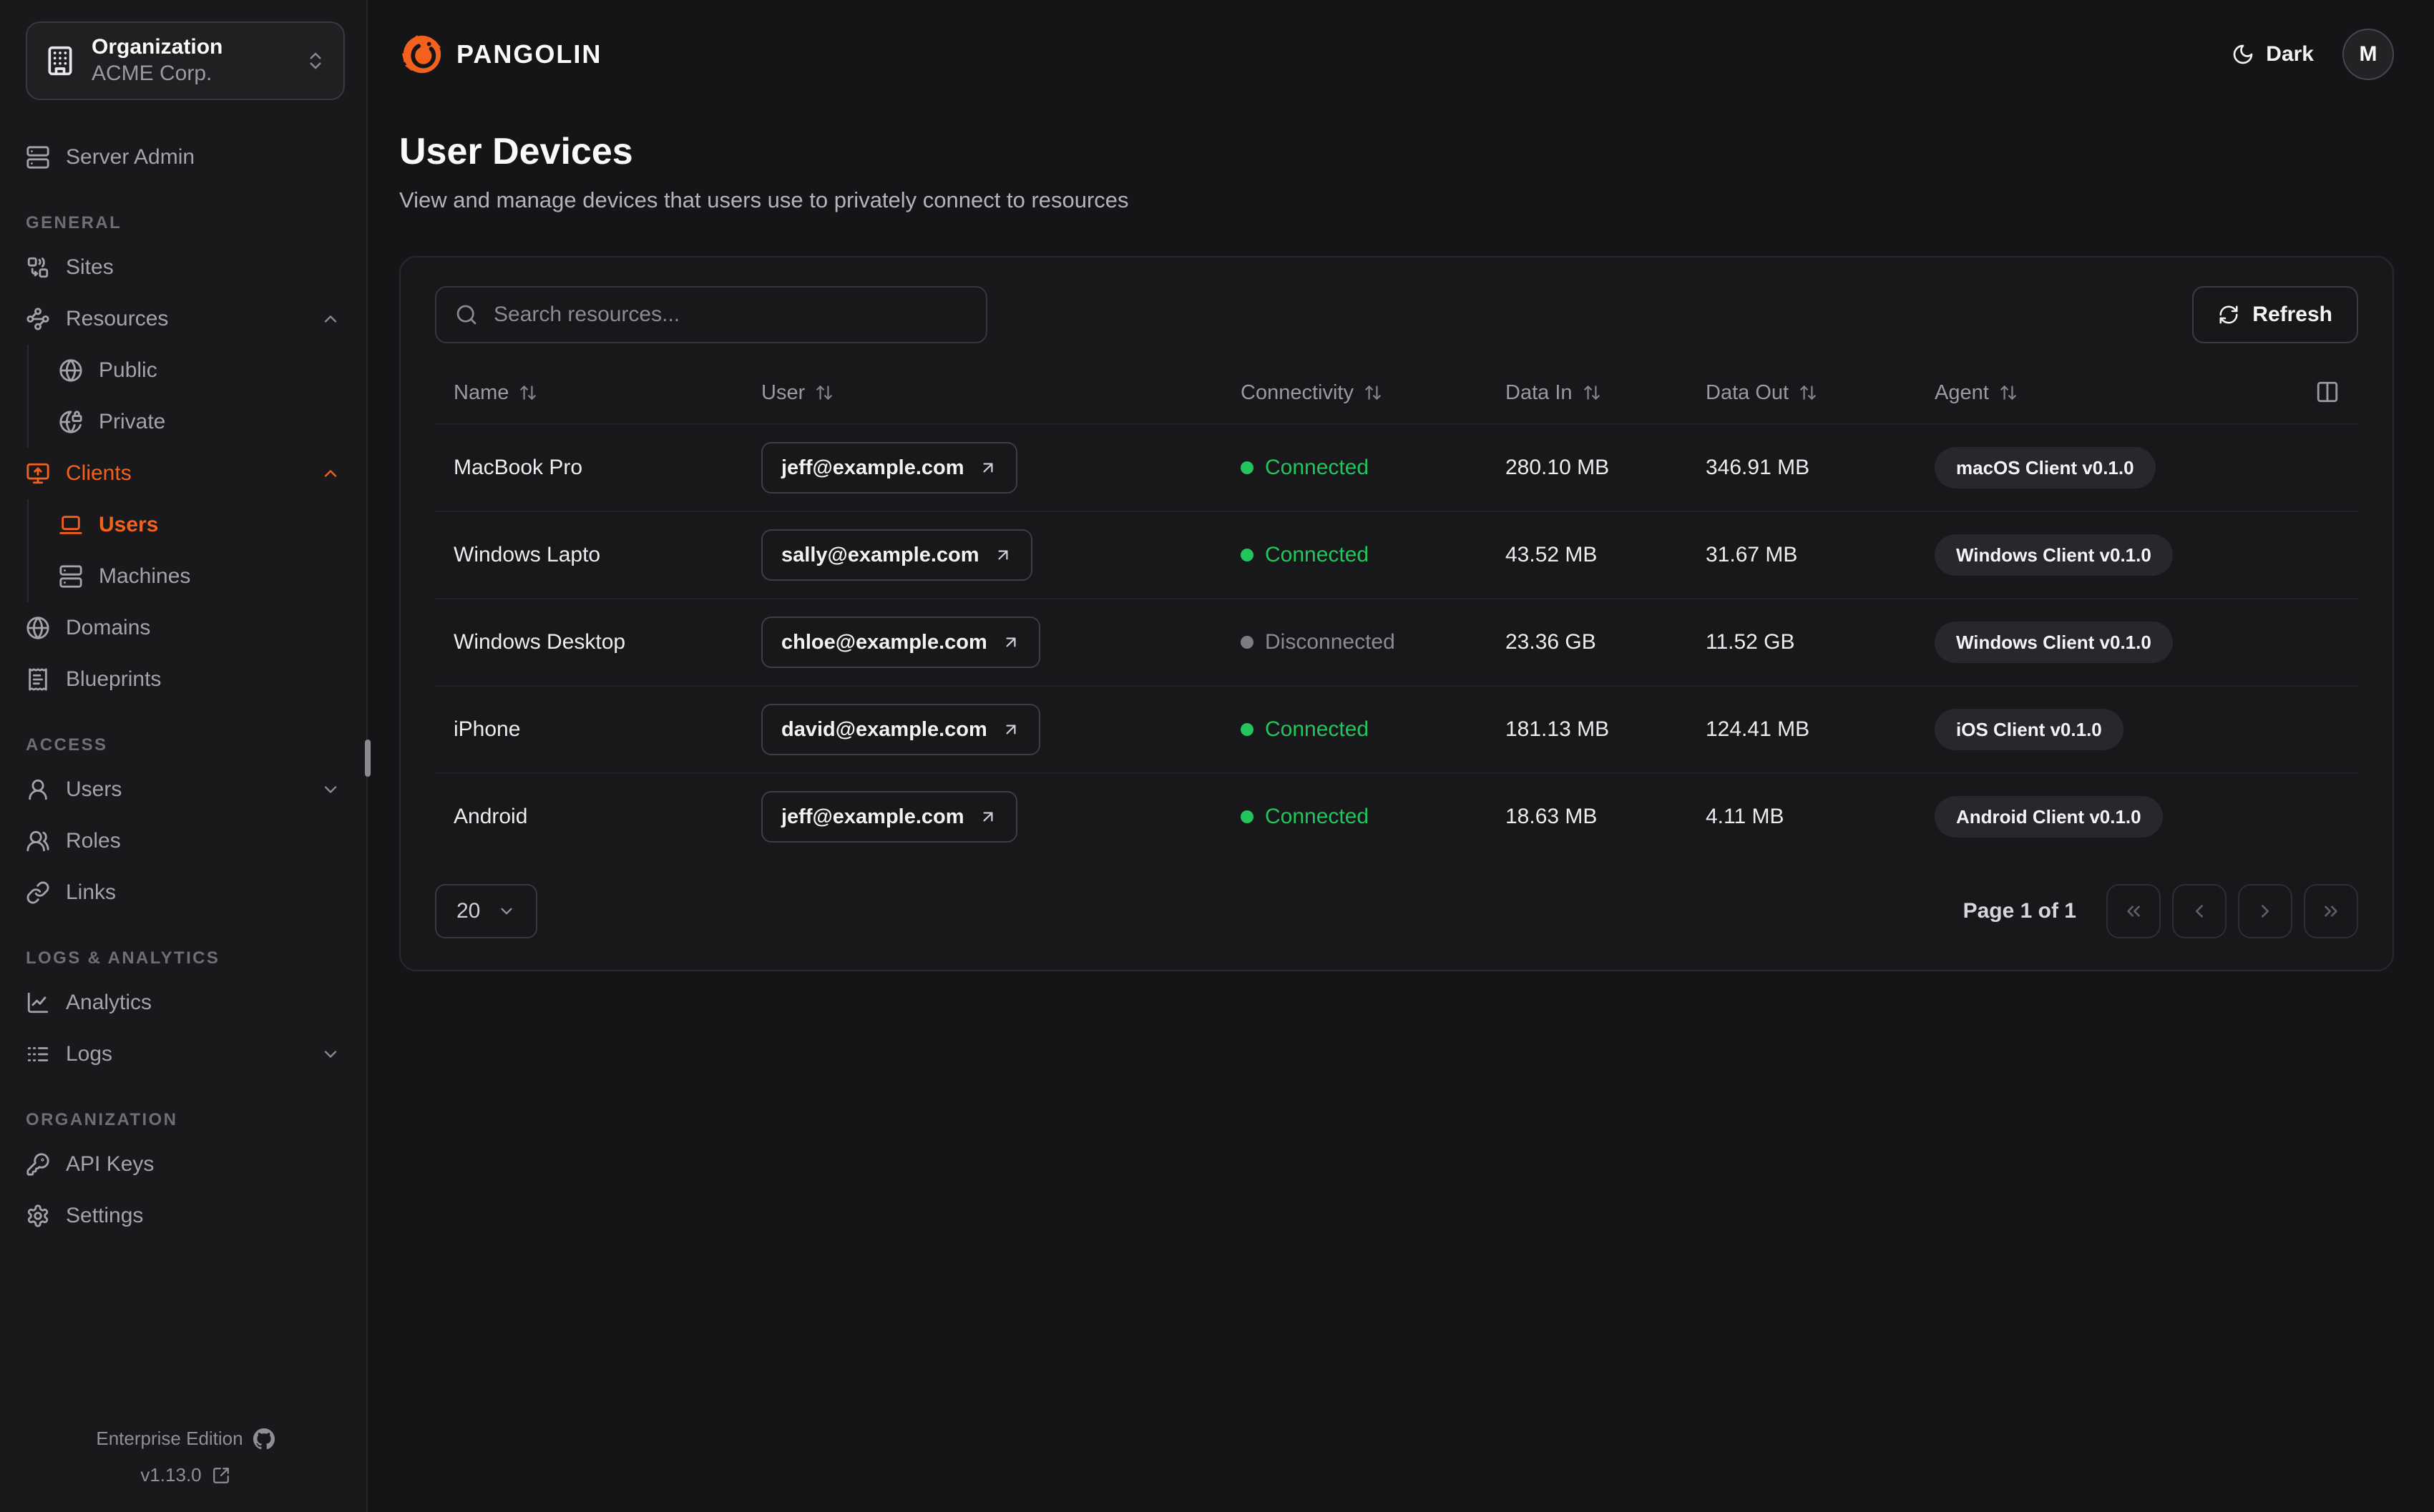  What do you see at coordinates (1551, 554) in the screenshot?
I see `data-in-value: 43.52 MB` at bounding box center [1551, 554].